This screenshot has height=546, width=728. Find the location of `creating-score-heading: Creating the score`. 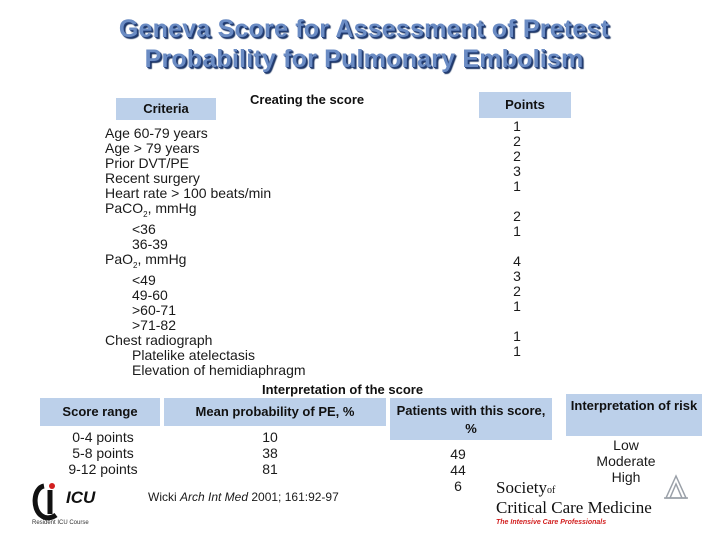

creating-score-heading: Creating the score is located at coordinates (307, 99).